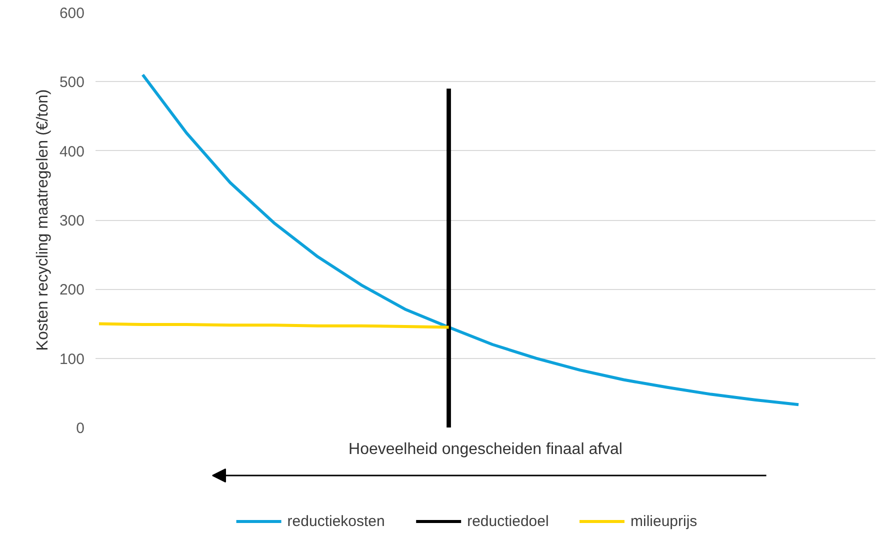  Describe the element at coordinates (485, 449) in the screenshot. I see `x-axis-title: Hoeveelheid ongescheiden finaal afval` at that location.